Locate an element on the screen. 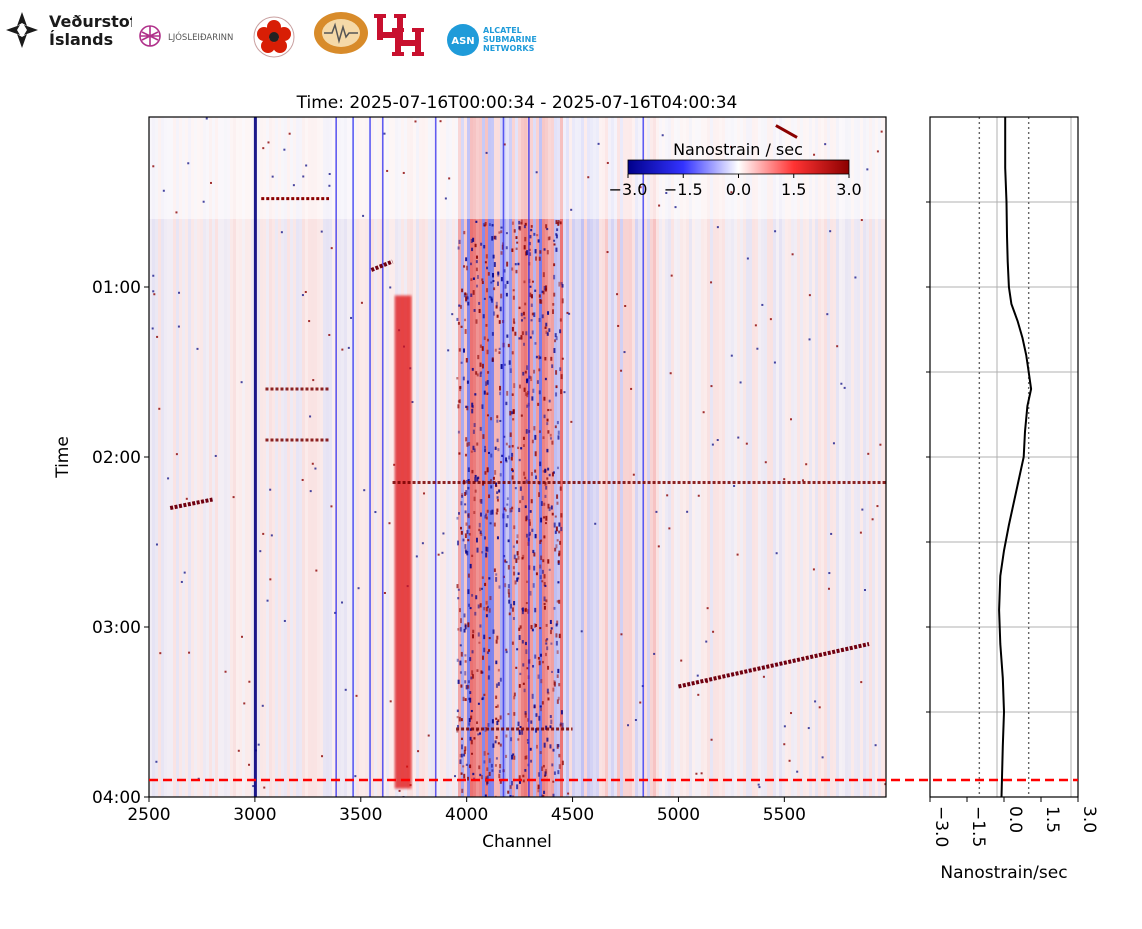  alcatel-submarine-logo: ASN ALCATEL SUBMARINE NETWORKS is located at coordinates (492, 40).